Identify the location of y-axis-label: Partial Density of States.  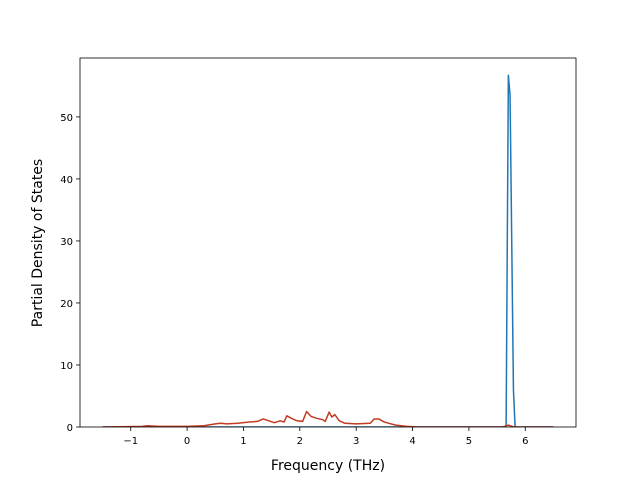
(38, 243).